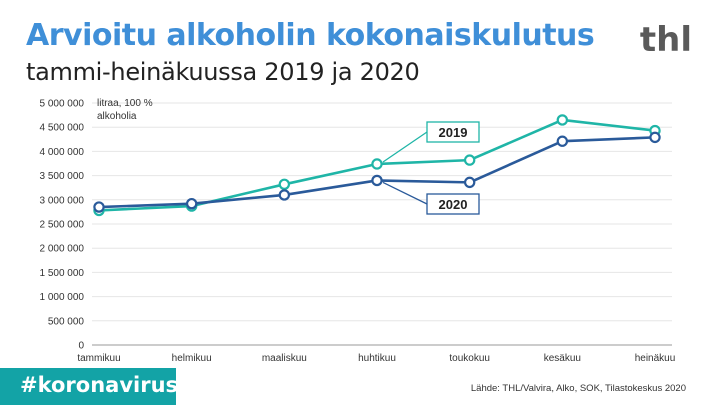 Image resolution: width=720 pixels, height=405 pixels. I want to click on x-tick-label: heinäkuu, so click(655, 358).